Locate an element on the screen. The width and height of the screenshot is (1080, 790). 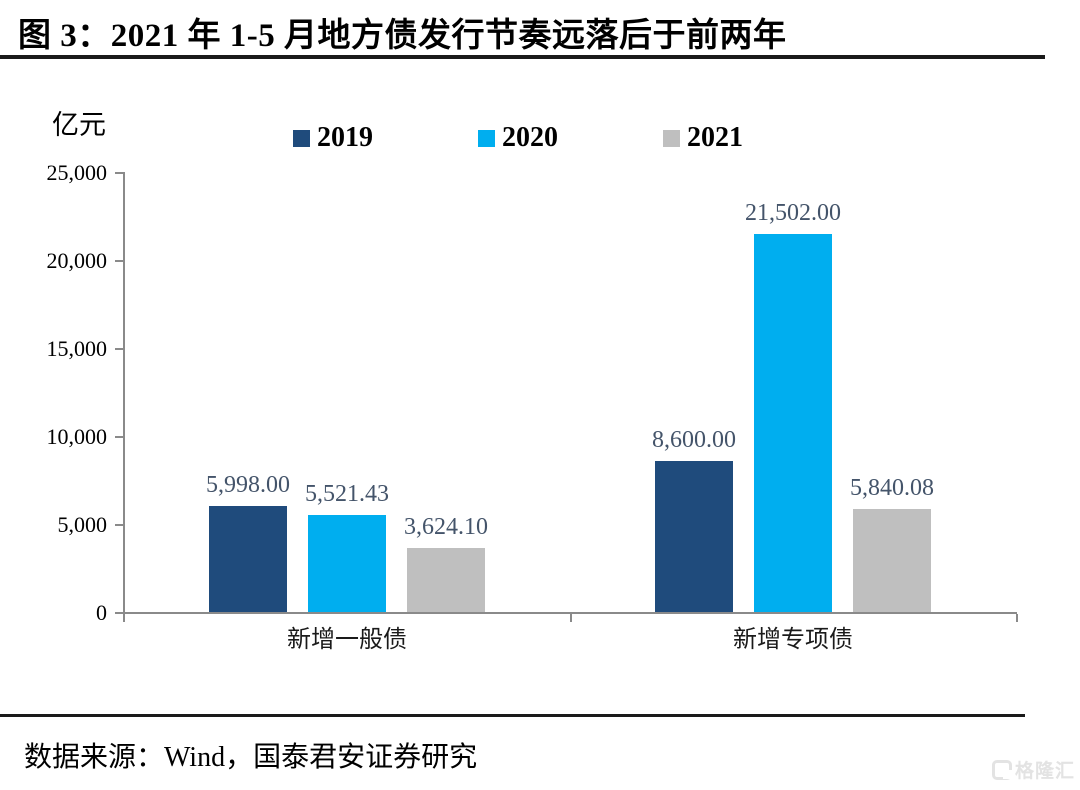
legend-label: 2021 is located at coordinates (715, 137).